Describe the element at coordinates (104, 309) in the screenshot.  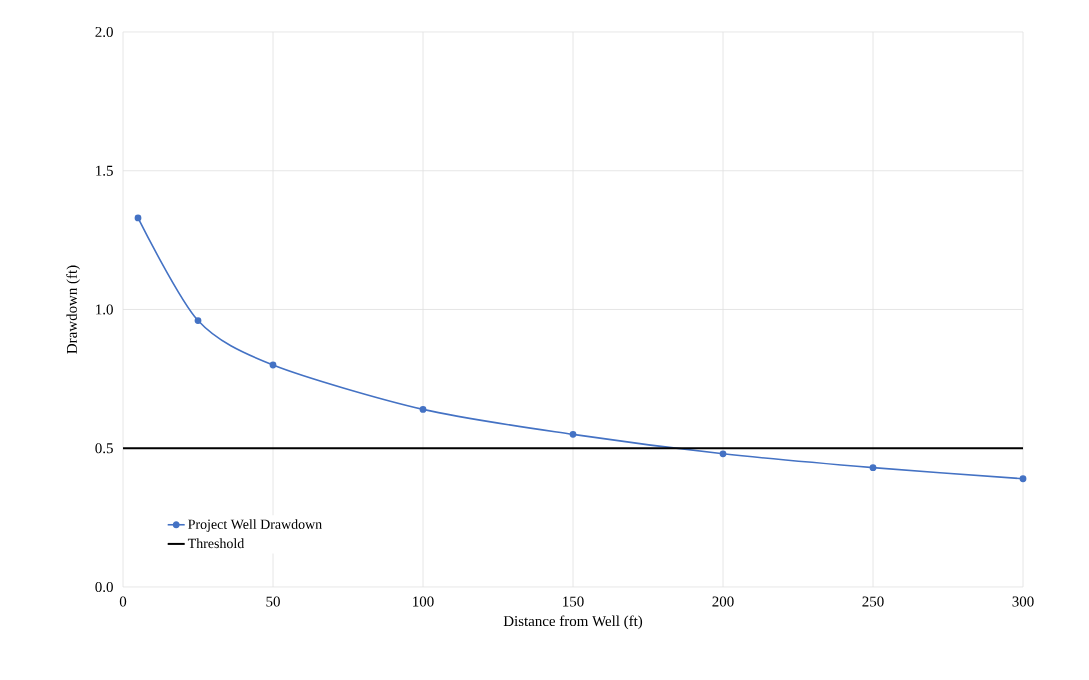
I see `y-tick-label: 1.0` at that location.